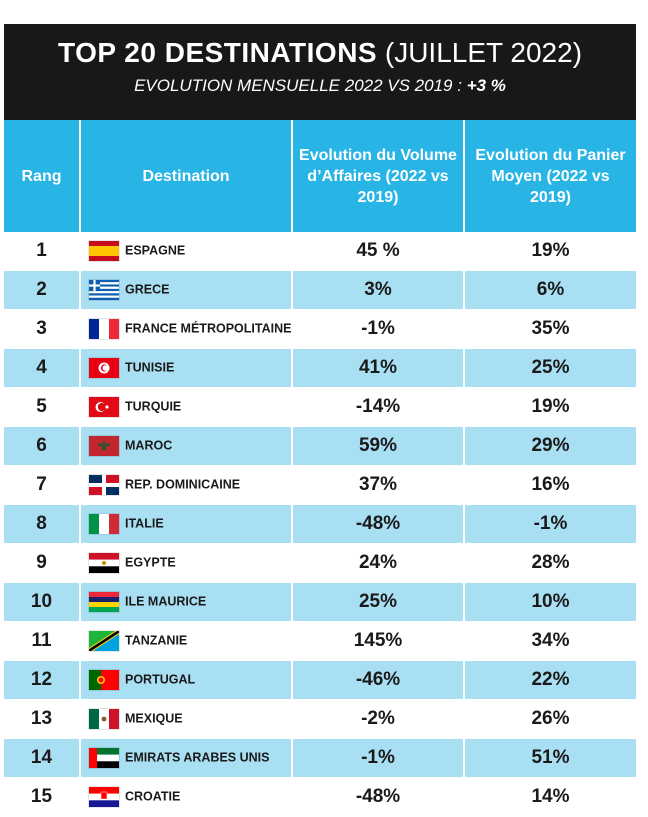  Describe the element at coordinates (42, 251) in the screenshot. I see `rank-cell: 1` at that location.